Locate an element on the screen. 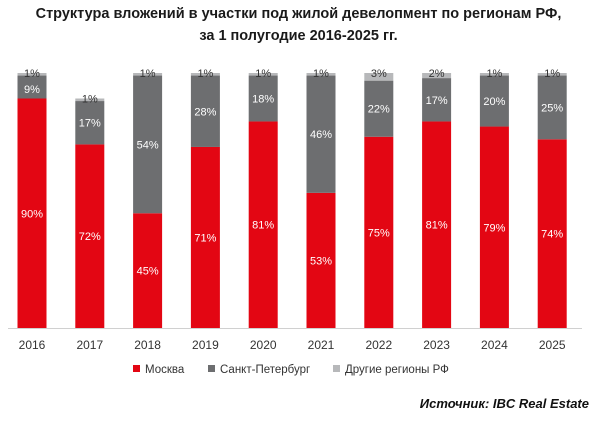 Image resolution: width=597 pixels, height=428 pixels. data-label-2019-series-1: 28% is located at coordinates (205, 112).